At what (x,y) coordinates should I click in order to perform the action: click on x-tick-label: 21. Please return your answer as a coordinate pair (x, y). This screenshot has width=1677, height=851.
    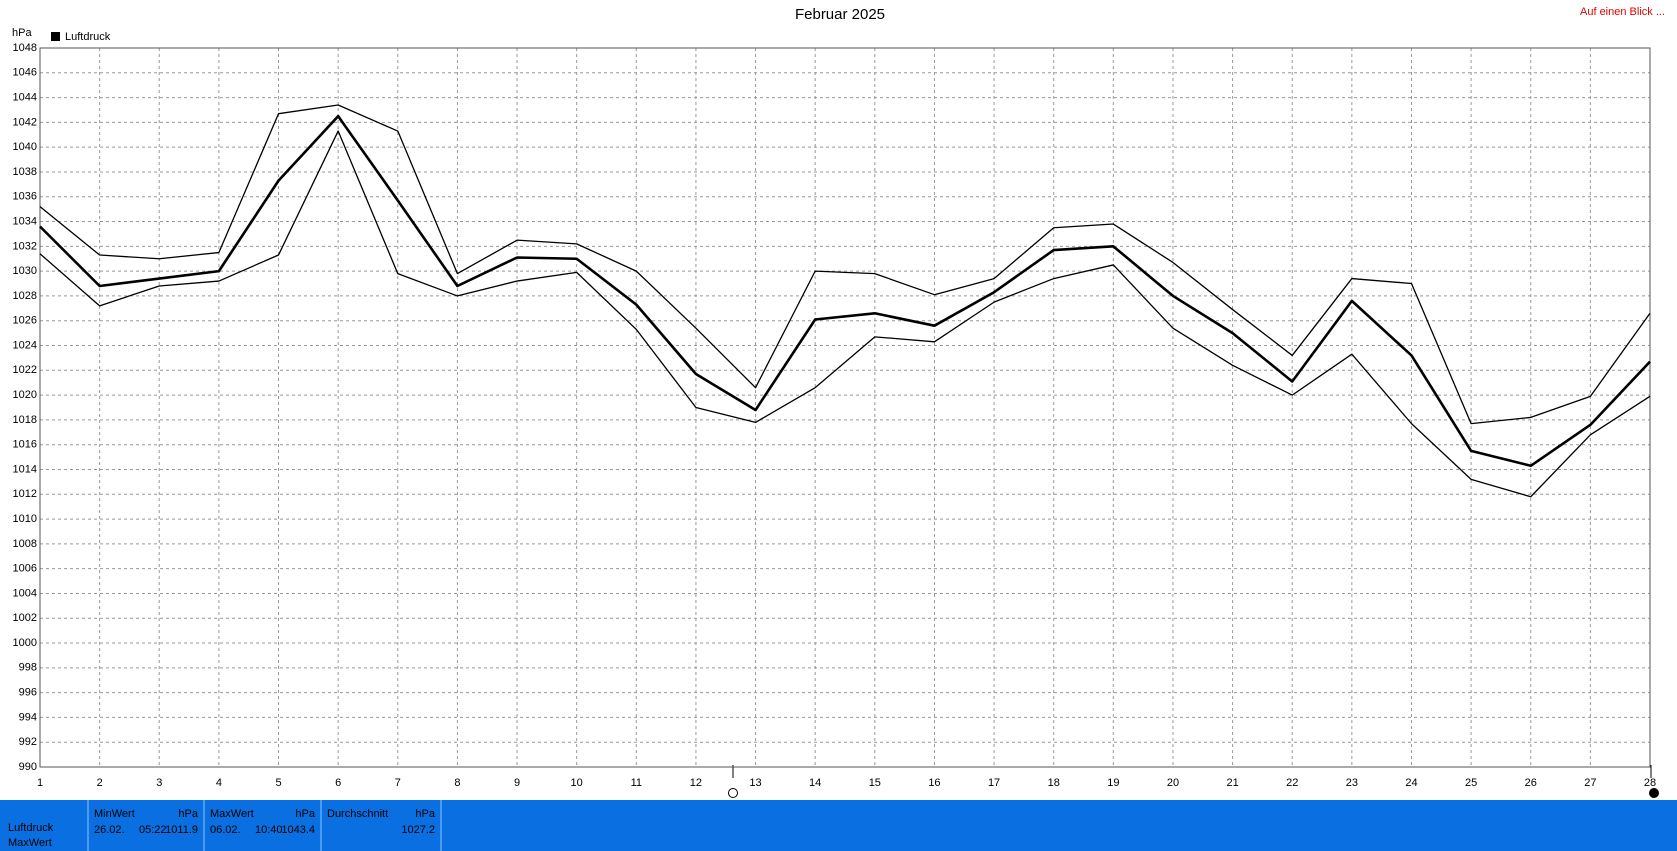
    Looking at the image, I should click on (1232, 783).